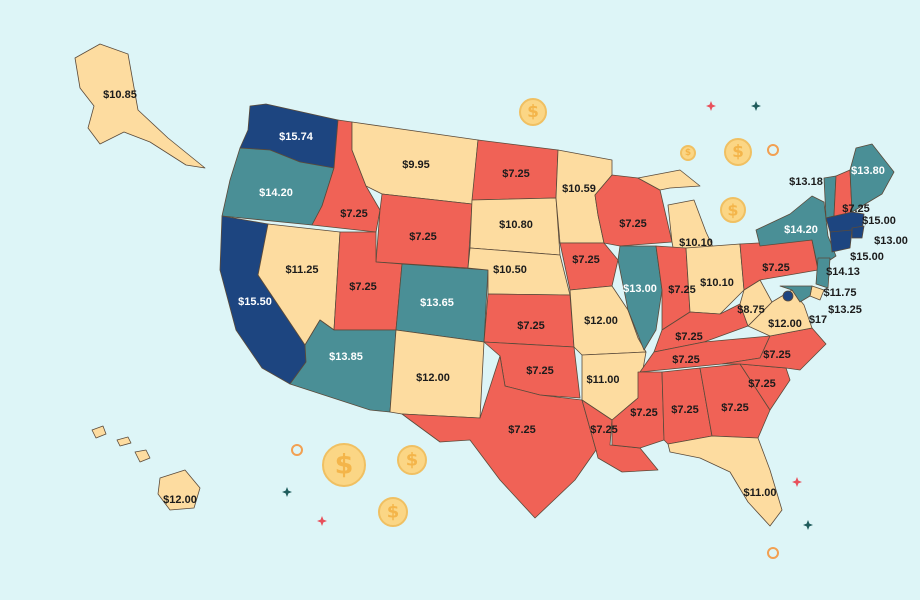 The width and height of the screenshot is (920, 600). I want to click on wage-label-maryland: $13.25, so click(845, 310).